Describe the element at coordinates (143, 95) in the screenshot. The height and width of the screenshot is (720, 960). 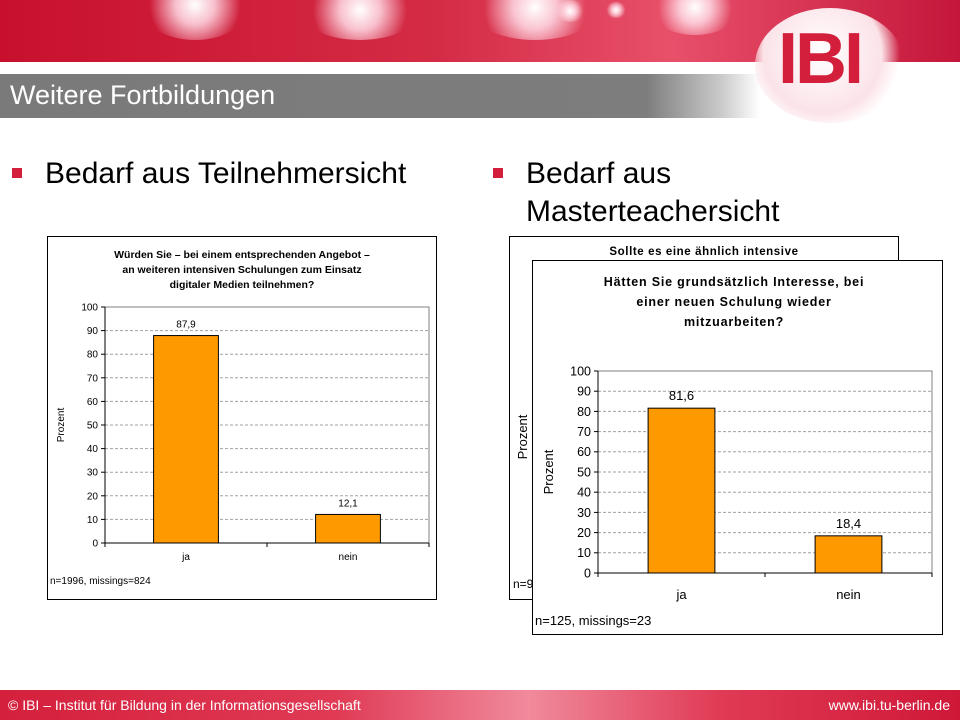
I see `slide-title: Weitere Fortbildungen` at that location.